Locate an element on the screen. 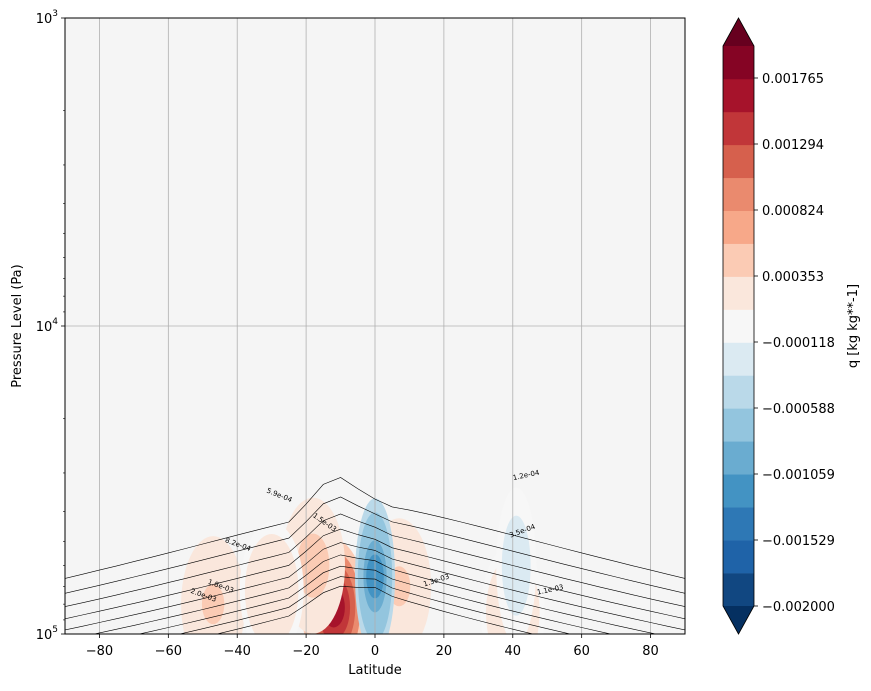  x-tick-label: 60 is located at coordinates (581, 651).